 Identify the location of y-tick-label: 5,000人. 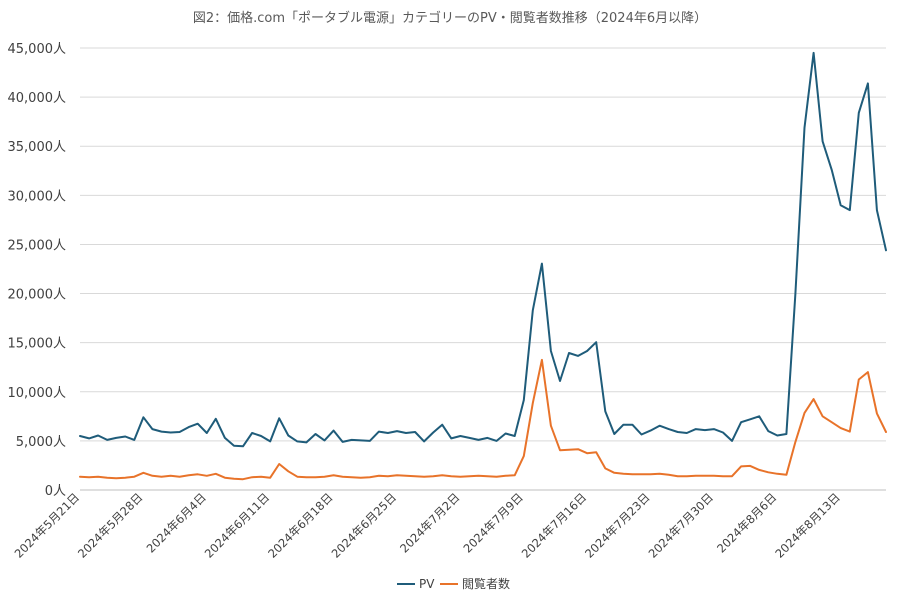
(41, 442).